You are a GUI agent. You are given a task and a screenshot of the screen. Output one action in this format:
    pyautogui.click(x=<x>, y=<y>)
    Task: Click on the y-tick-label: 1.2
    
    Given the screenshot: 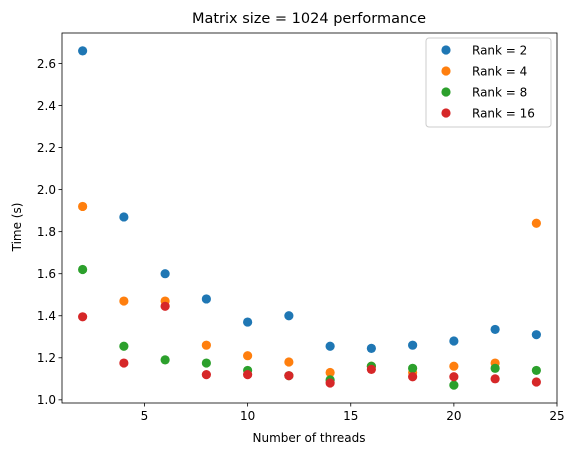 What is the action you would take?
    pyautogui.click(x=46, y=358)
    